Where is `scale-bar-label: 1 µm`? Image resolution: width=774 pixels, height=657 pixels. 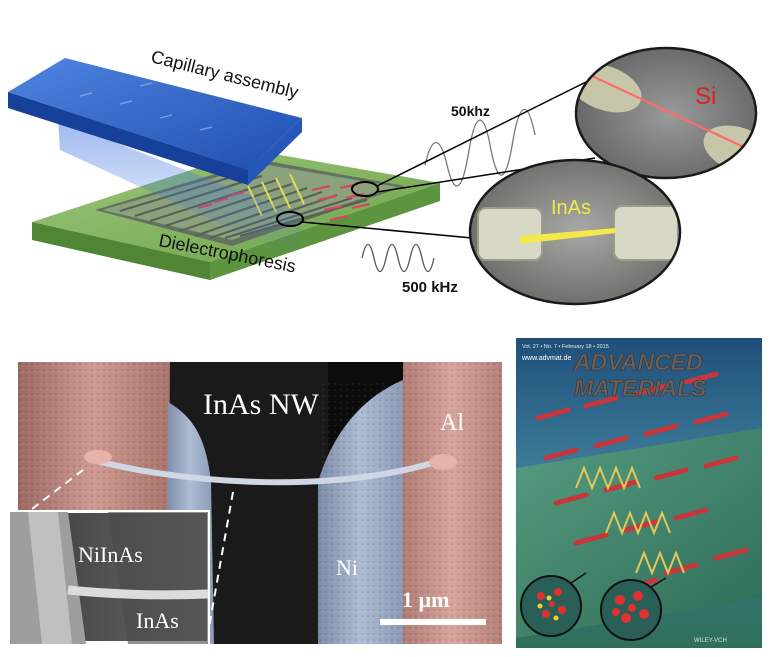 scale-bar-label: 1 µm is located at coordinates (426, 599).